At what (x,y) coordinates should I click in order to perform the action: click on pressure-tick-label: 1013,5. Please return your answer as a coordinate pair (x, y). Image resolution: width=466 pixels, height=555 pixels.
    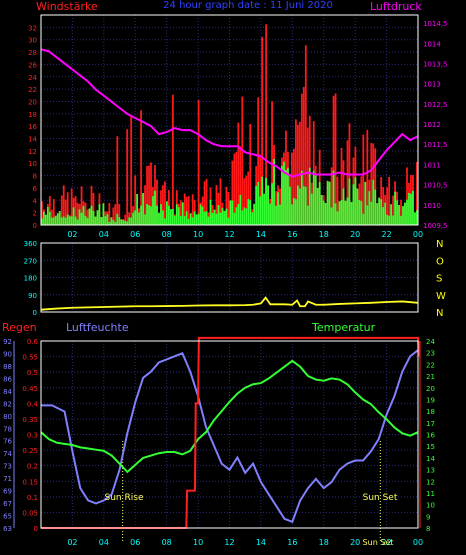
    Looking at the image, I should click on (435, 64).